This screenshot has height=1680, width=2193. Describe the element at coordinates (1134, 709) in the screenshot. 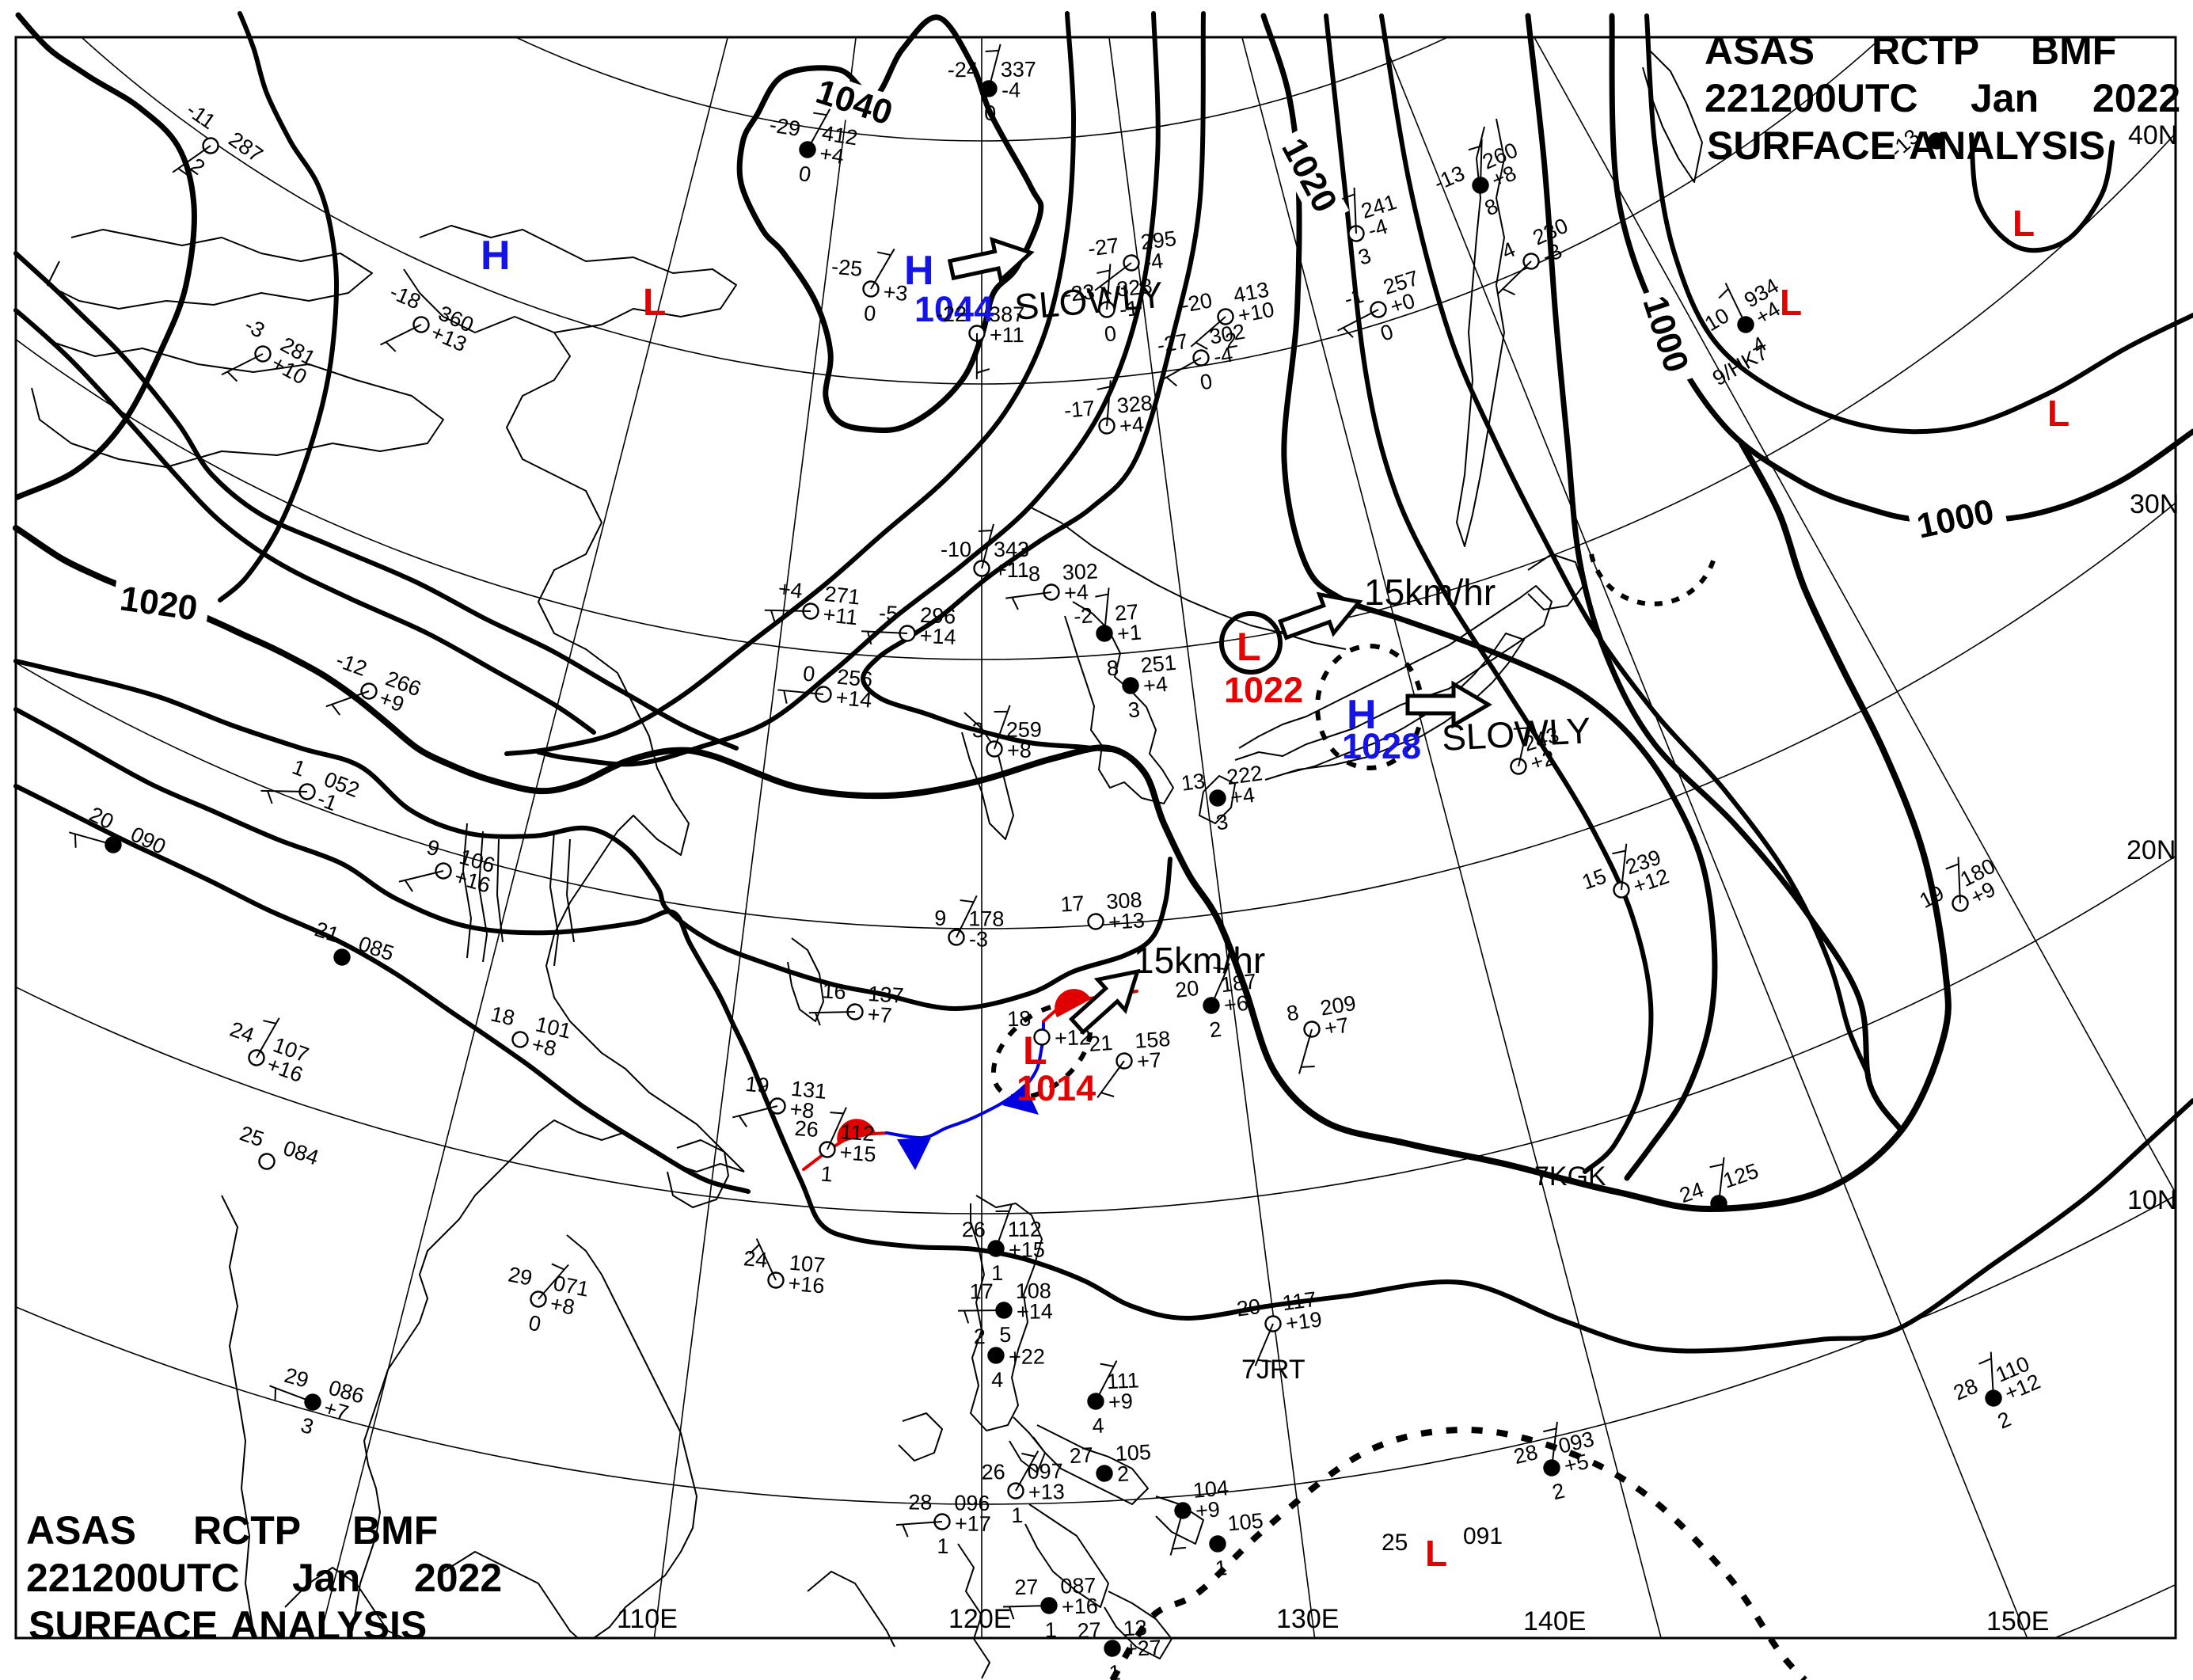

I see `svg-text: 3` at that location.